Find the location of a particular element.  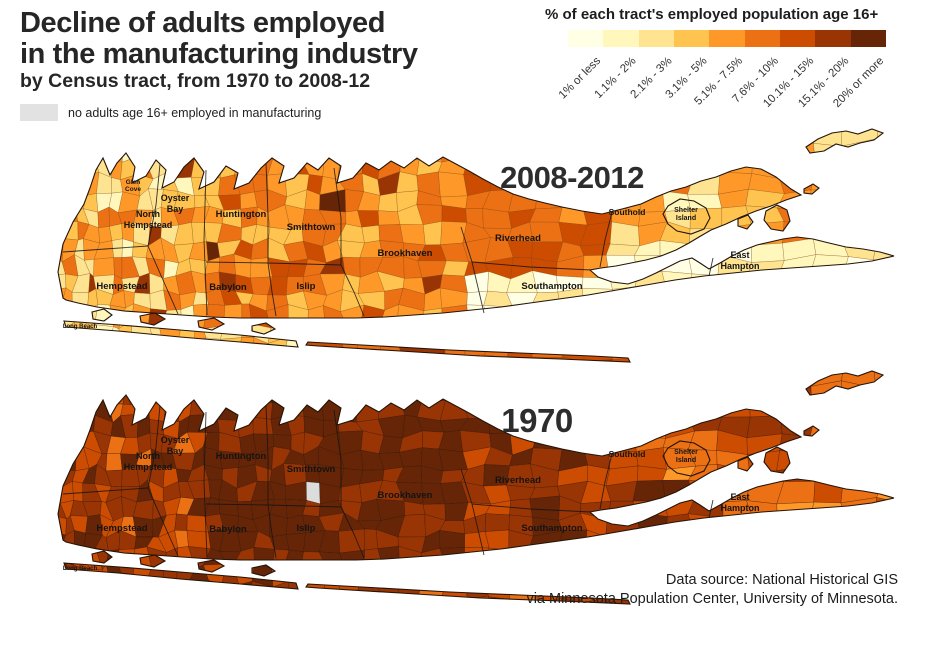

subtitle: by Census tract, from 1970 to 2008-12 is located at coordinates (195, 81).